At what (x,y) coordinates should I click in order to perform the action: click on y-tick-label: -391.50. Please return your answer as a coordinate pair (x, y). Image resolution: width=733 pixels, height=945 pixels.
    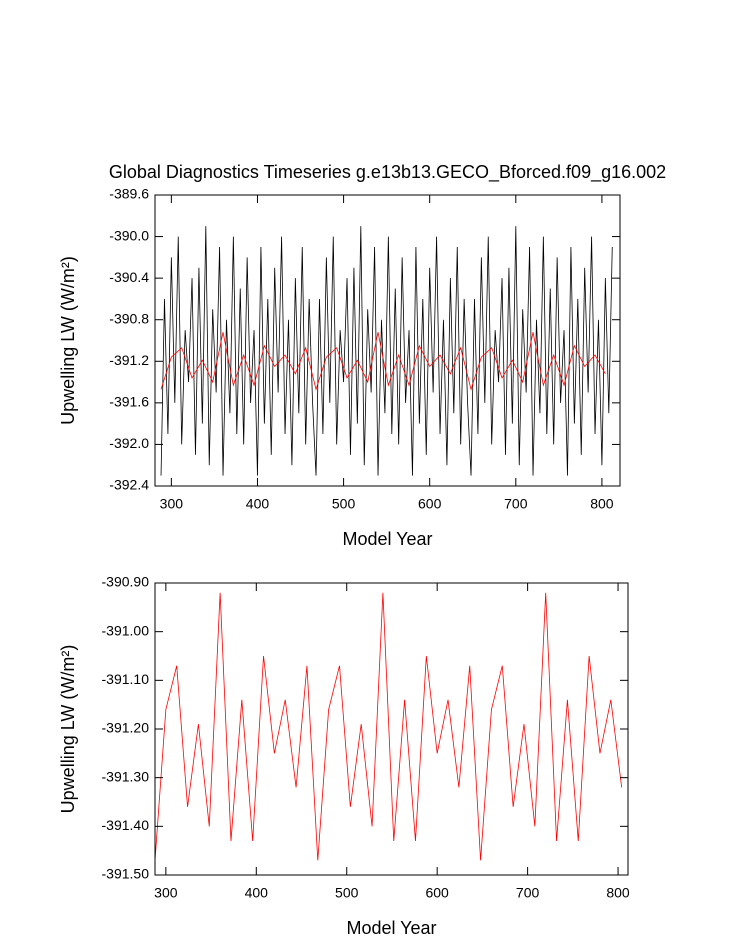
    Looking at the image, I should click on (126, 874).